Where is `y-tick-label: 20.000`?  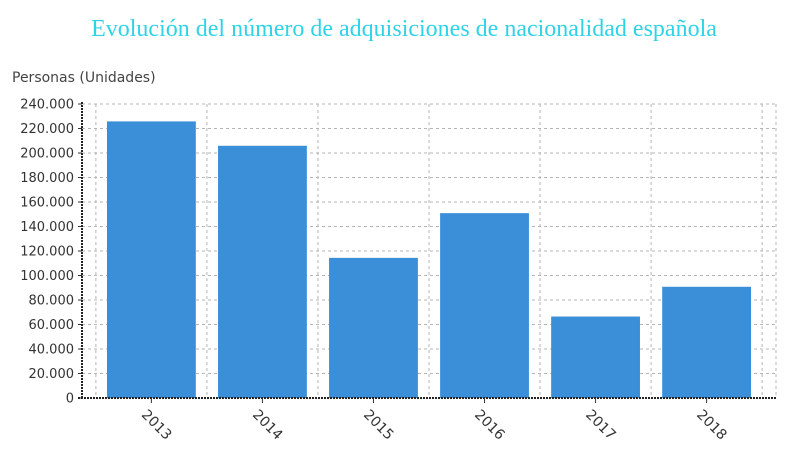
y-tick-label: 20.000 is located at coordinates (52, 374).